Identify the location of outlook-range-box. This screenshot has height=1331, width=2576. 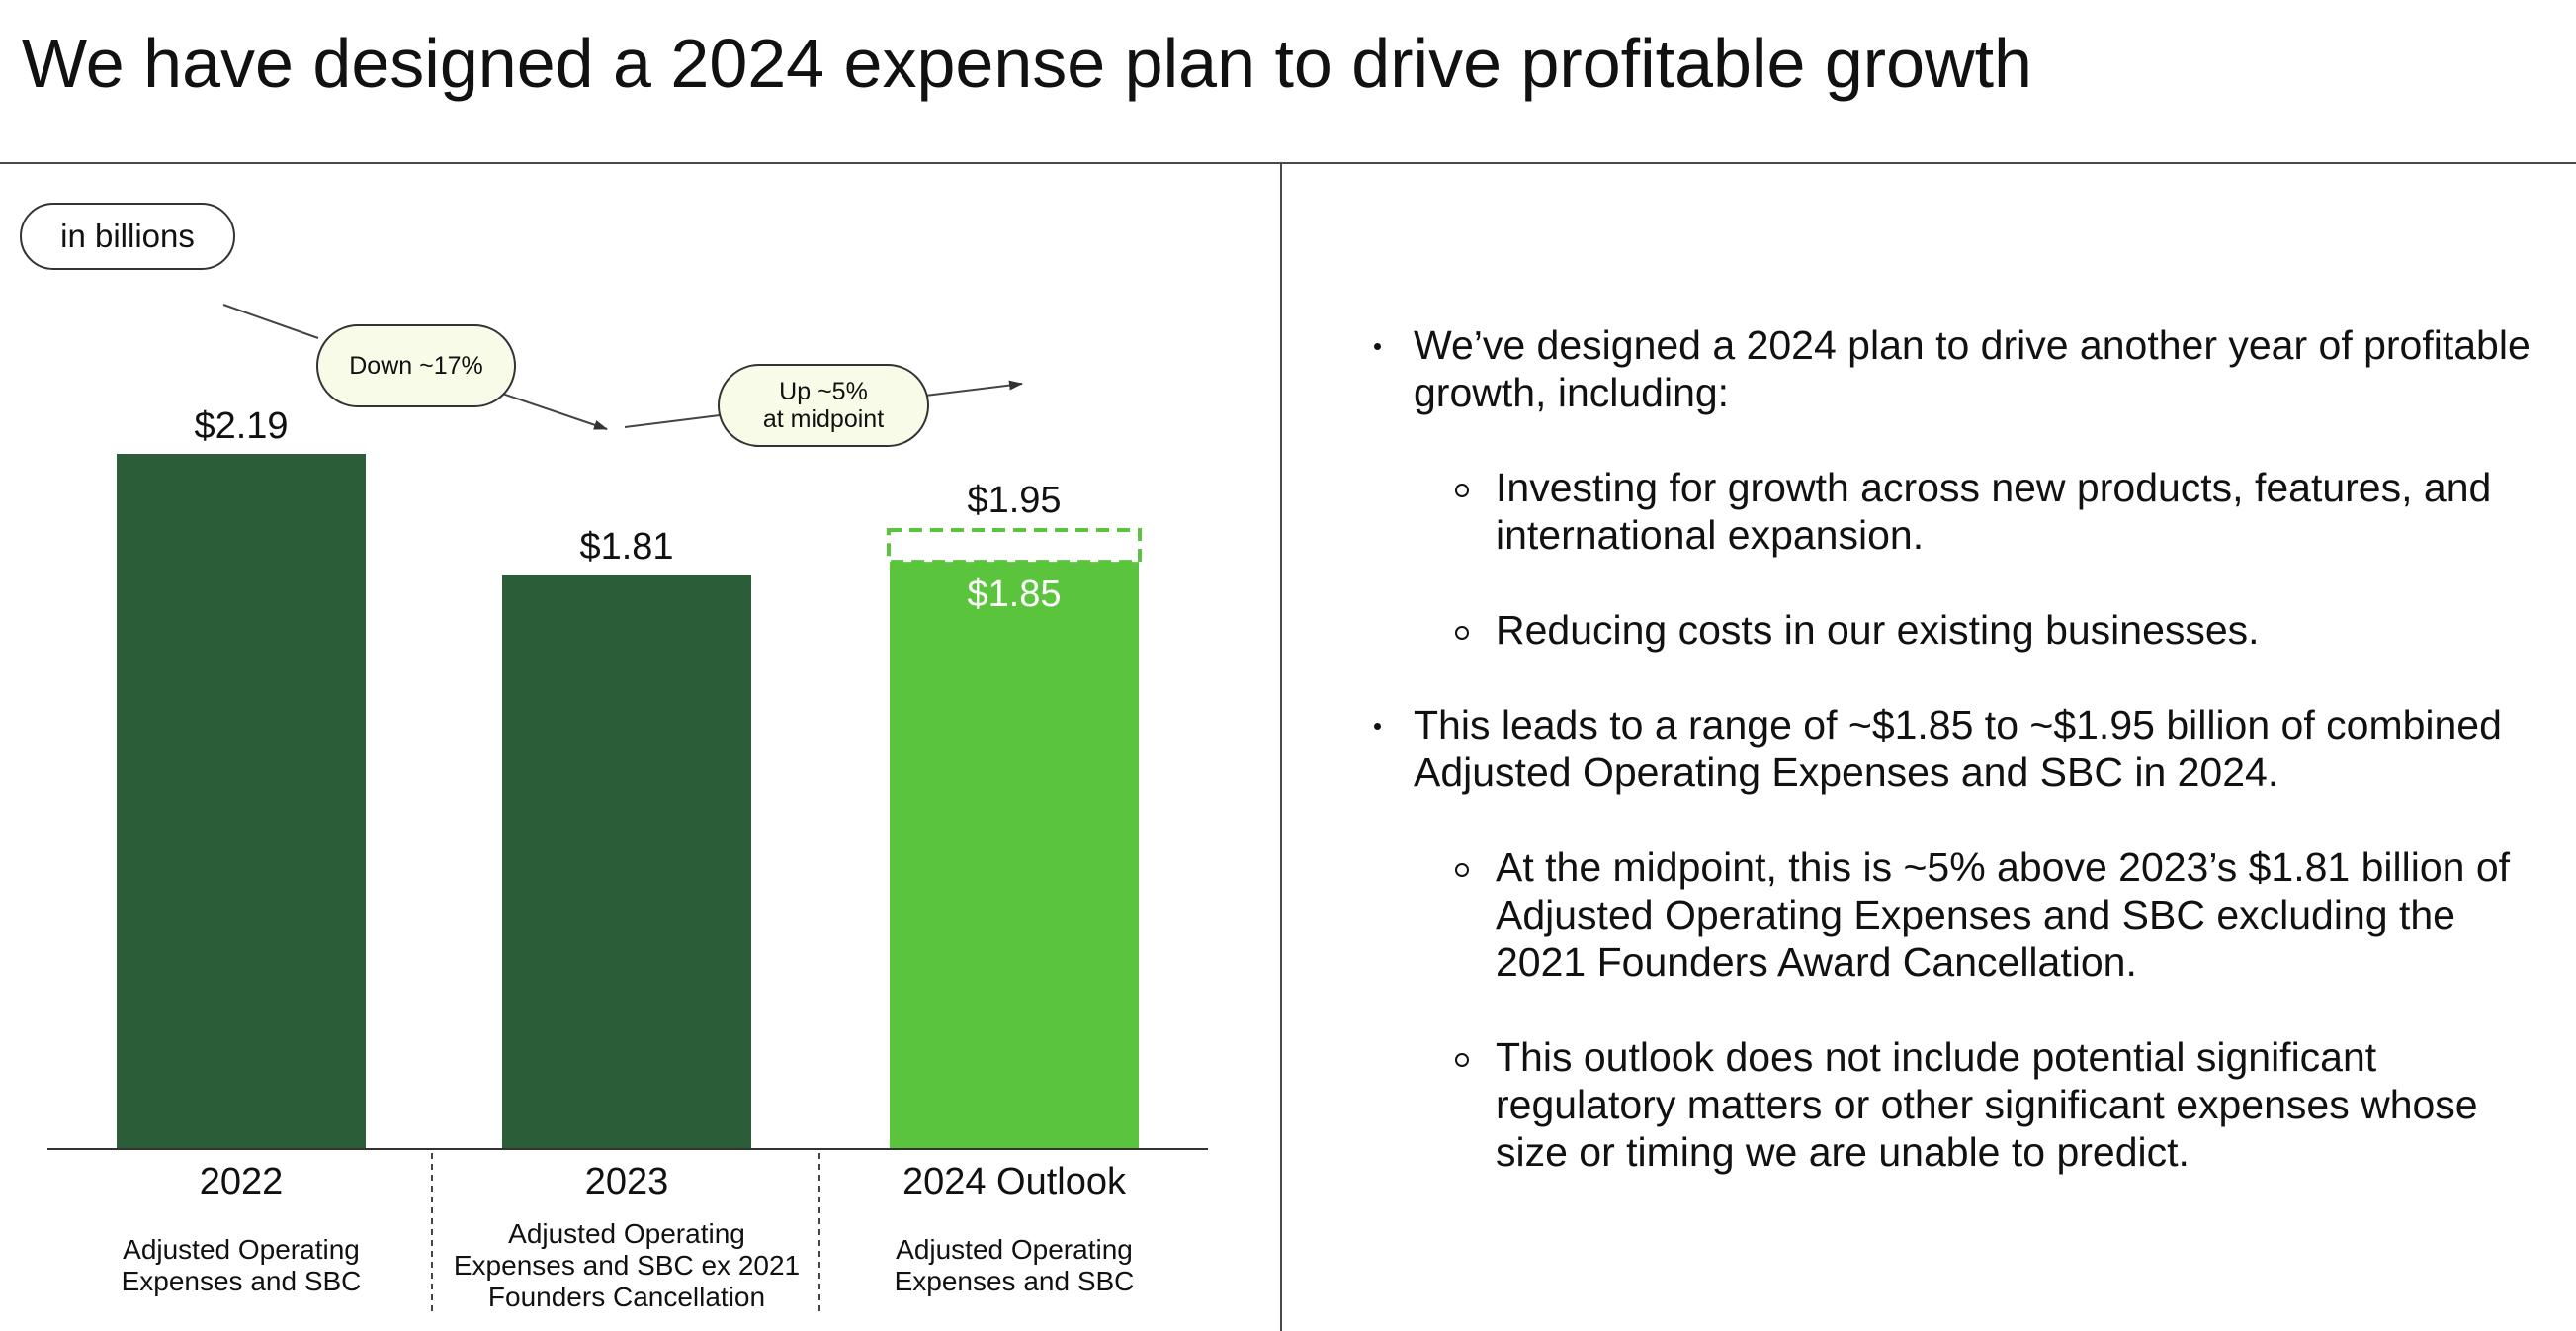
(1014, 546).